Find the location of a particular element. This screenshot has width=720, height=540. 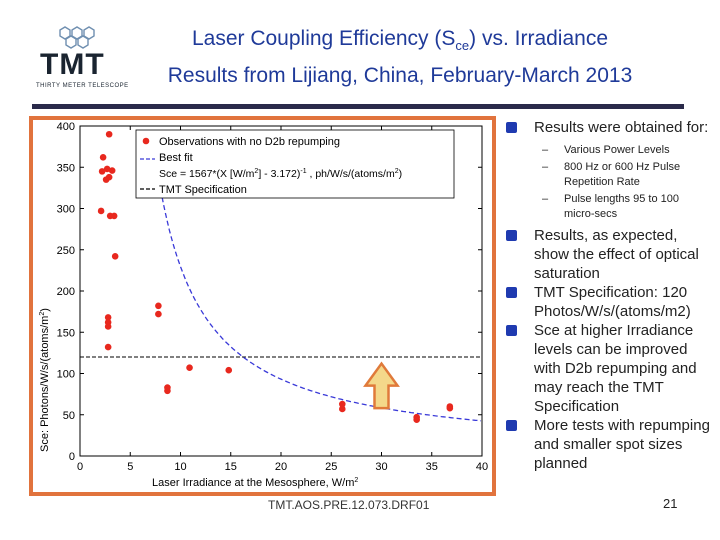

y-tick-label: 350 is located at coordinates (66, 168).